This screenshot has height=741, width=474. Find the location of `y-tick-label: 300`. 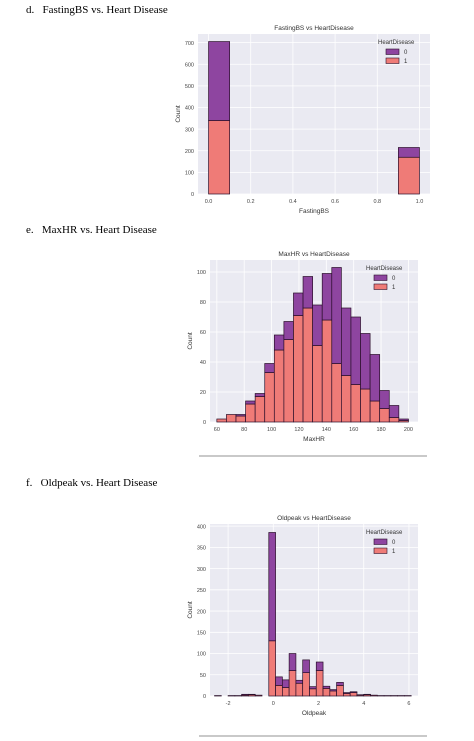

y-tick-label: 300 is located at coordinates (201, 570).